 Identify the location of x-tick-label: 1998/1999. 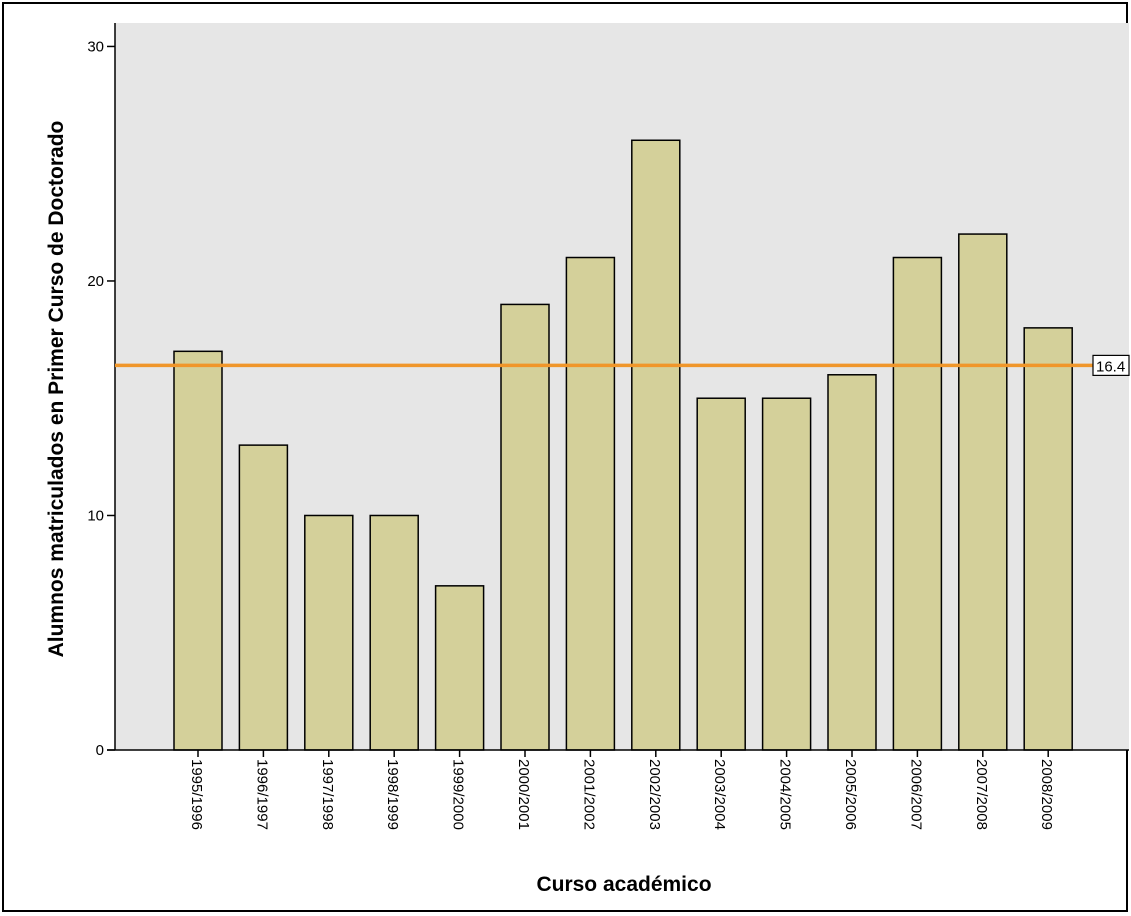
(392, 794).